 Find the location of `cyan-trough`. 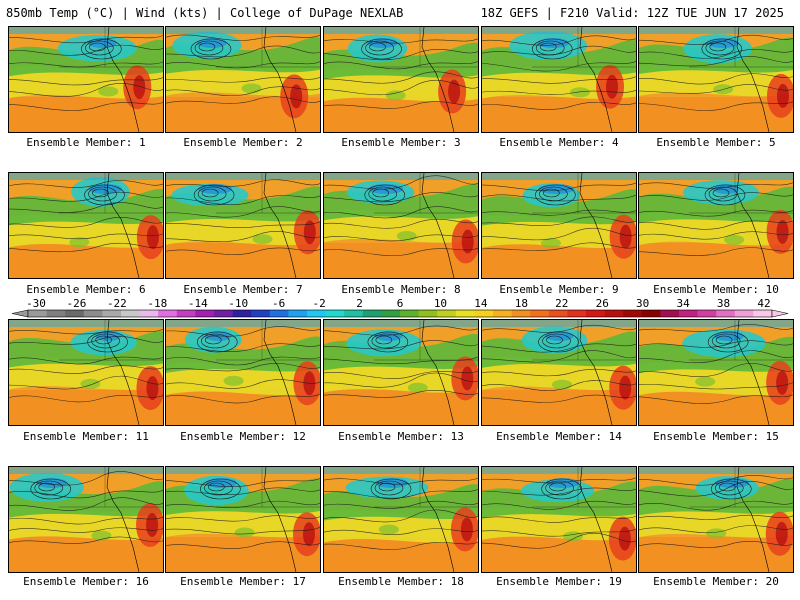

cyan-trough is located at coordinates (724, 343).